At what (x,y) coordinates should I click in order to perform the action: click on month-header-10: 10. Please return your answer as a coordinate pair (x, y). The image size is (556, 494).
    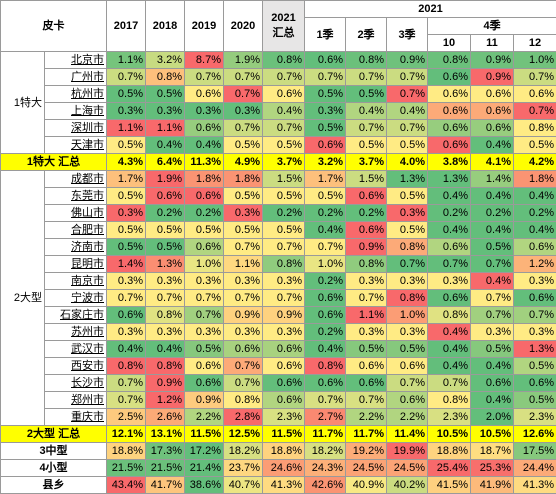
    Looking at the image, I should click on (449, 43).